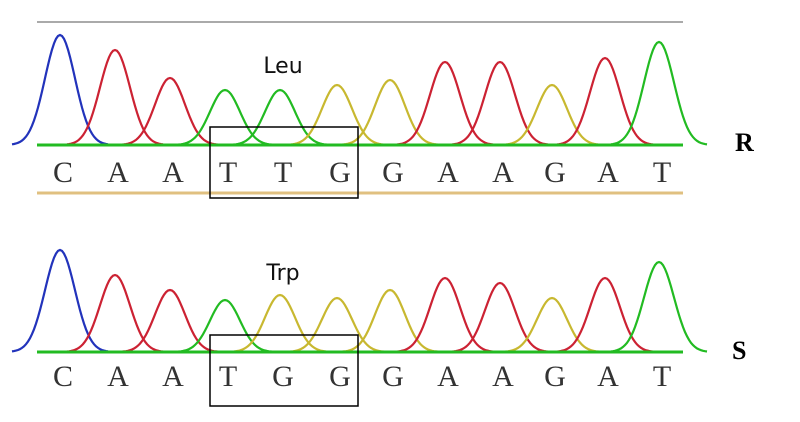 This screenshot has width=800, height=422. I want to click on codon-label: Trp, so click(282, 273).